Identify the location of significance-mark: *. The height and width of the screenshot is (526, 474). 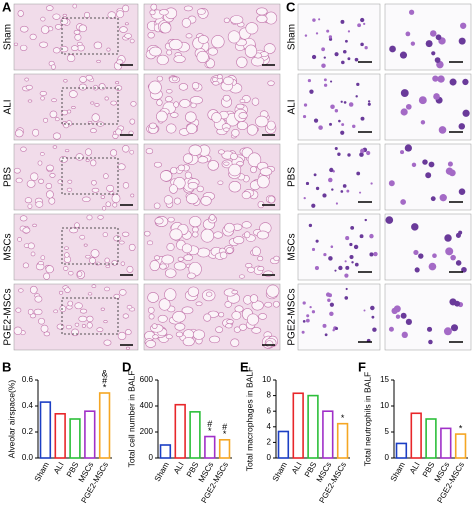
(225, 434).